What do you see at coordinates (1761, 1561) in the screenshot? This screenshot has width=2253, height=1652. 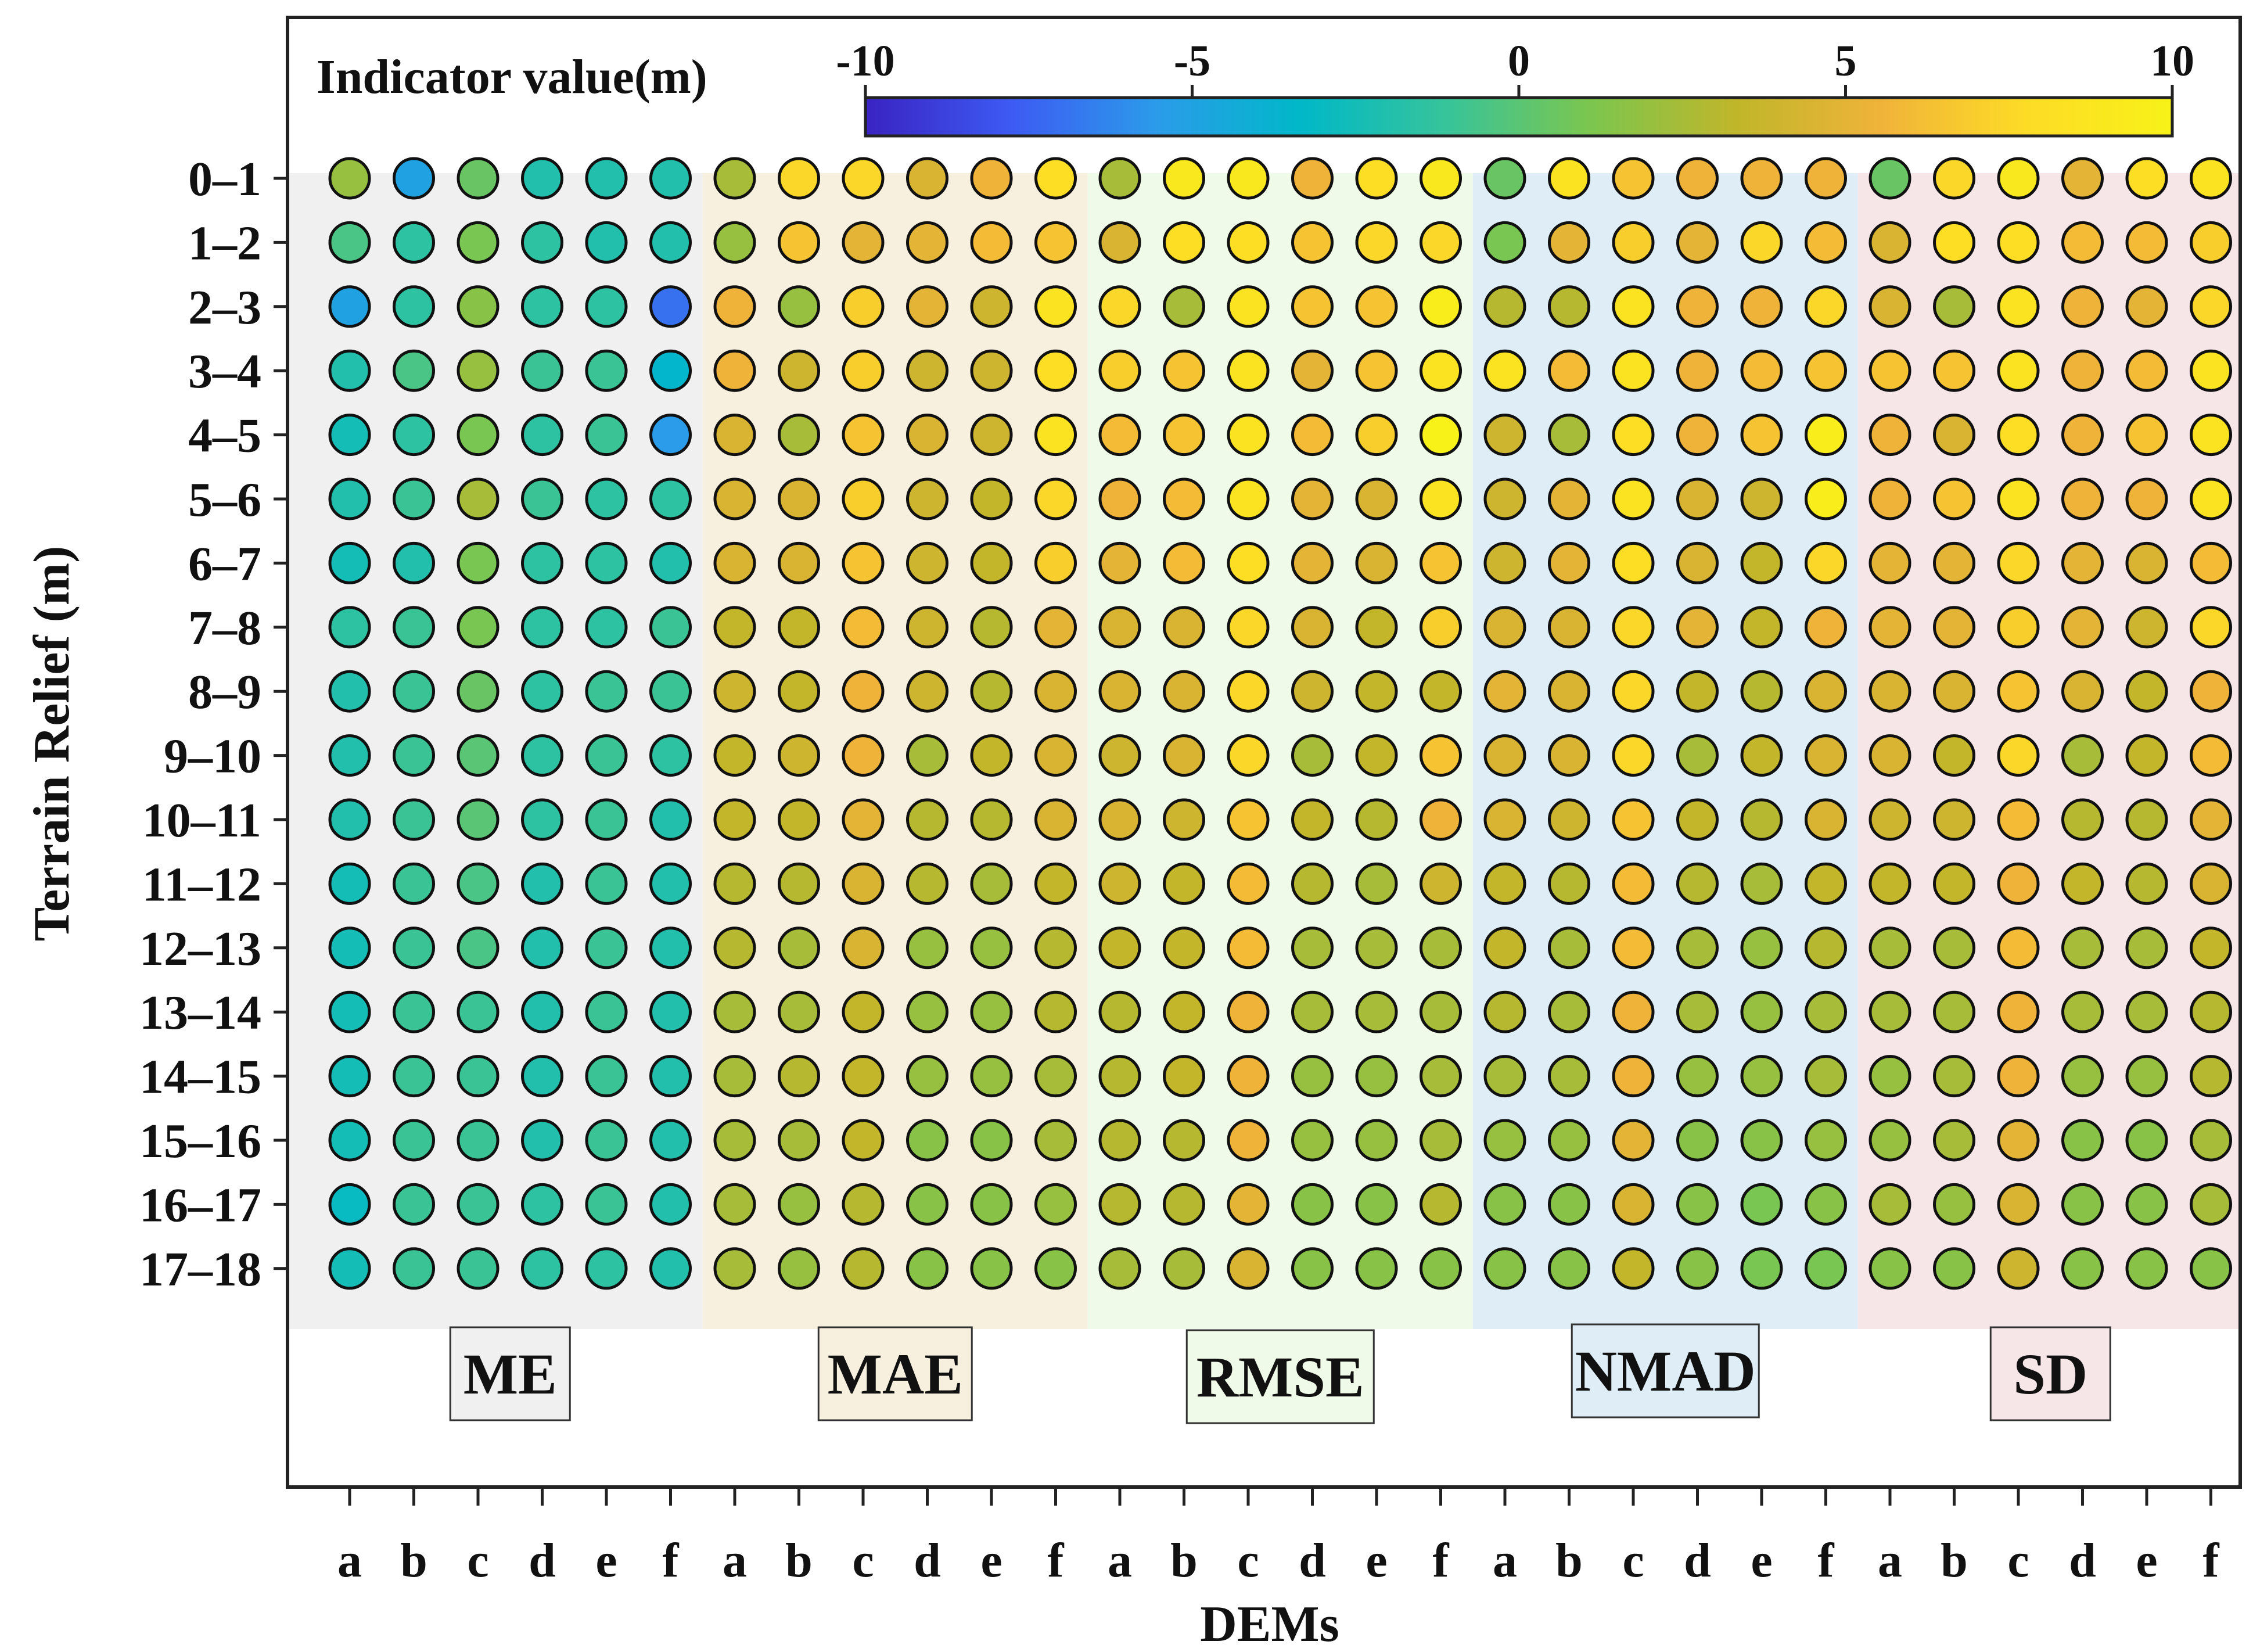 I see `x-tick-label: e` at bounding box center [1761, 1561].